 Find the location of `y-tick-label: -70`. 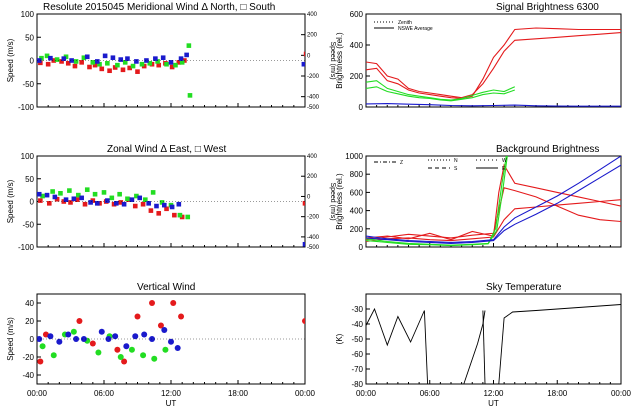

y-tick-label: -70 is located at coordinates (357, 369).